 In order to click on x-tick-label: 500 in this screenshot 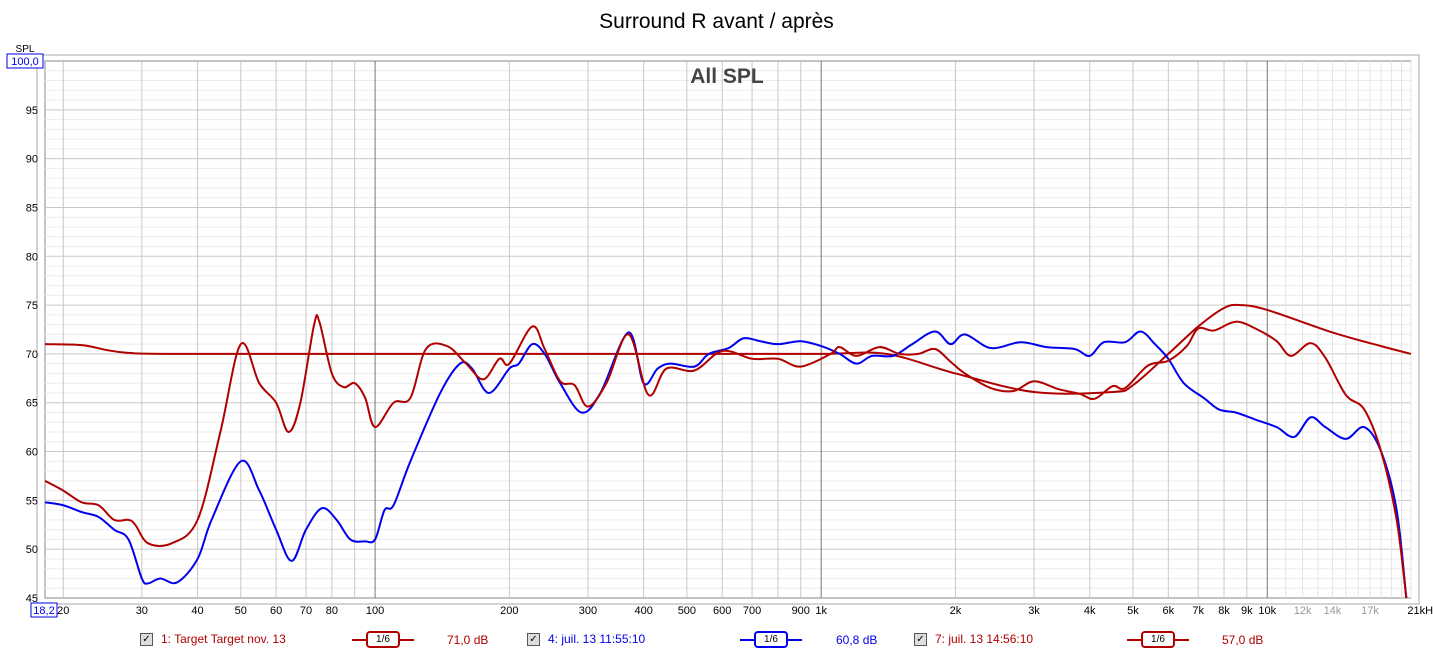, I will do `click(687, 611)`.